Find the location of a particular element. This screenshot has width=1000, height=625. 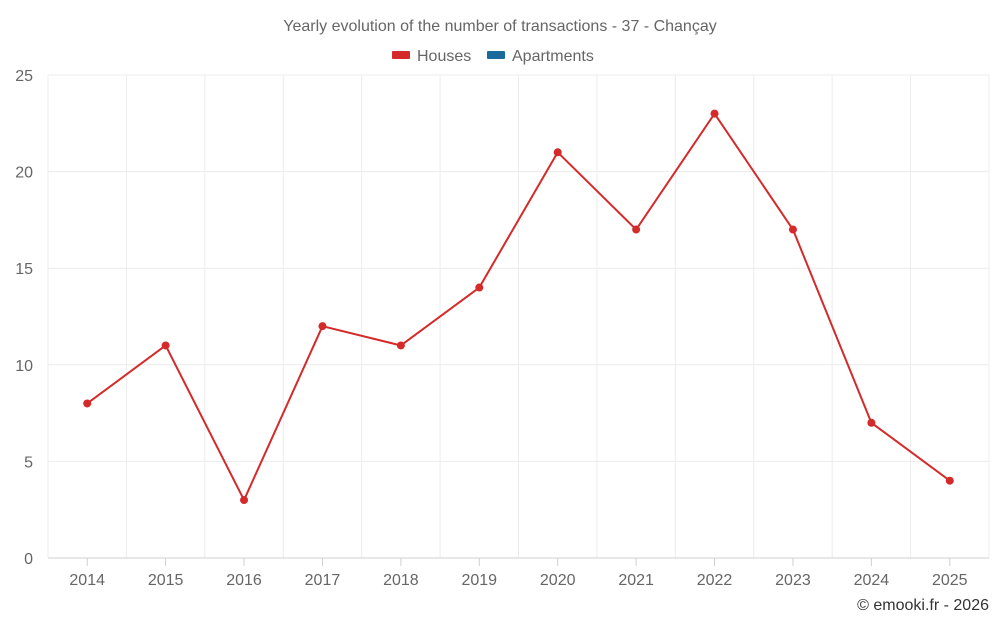

legend-swatch-houses is located at coordinates (401, 55).